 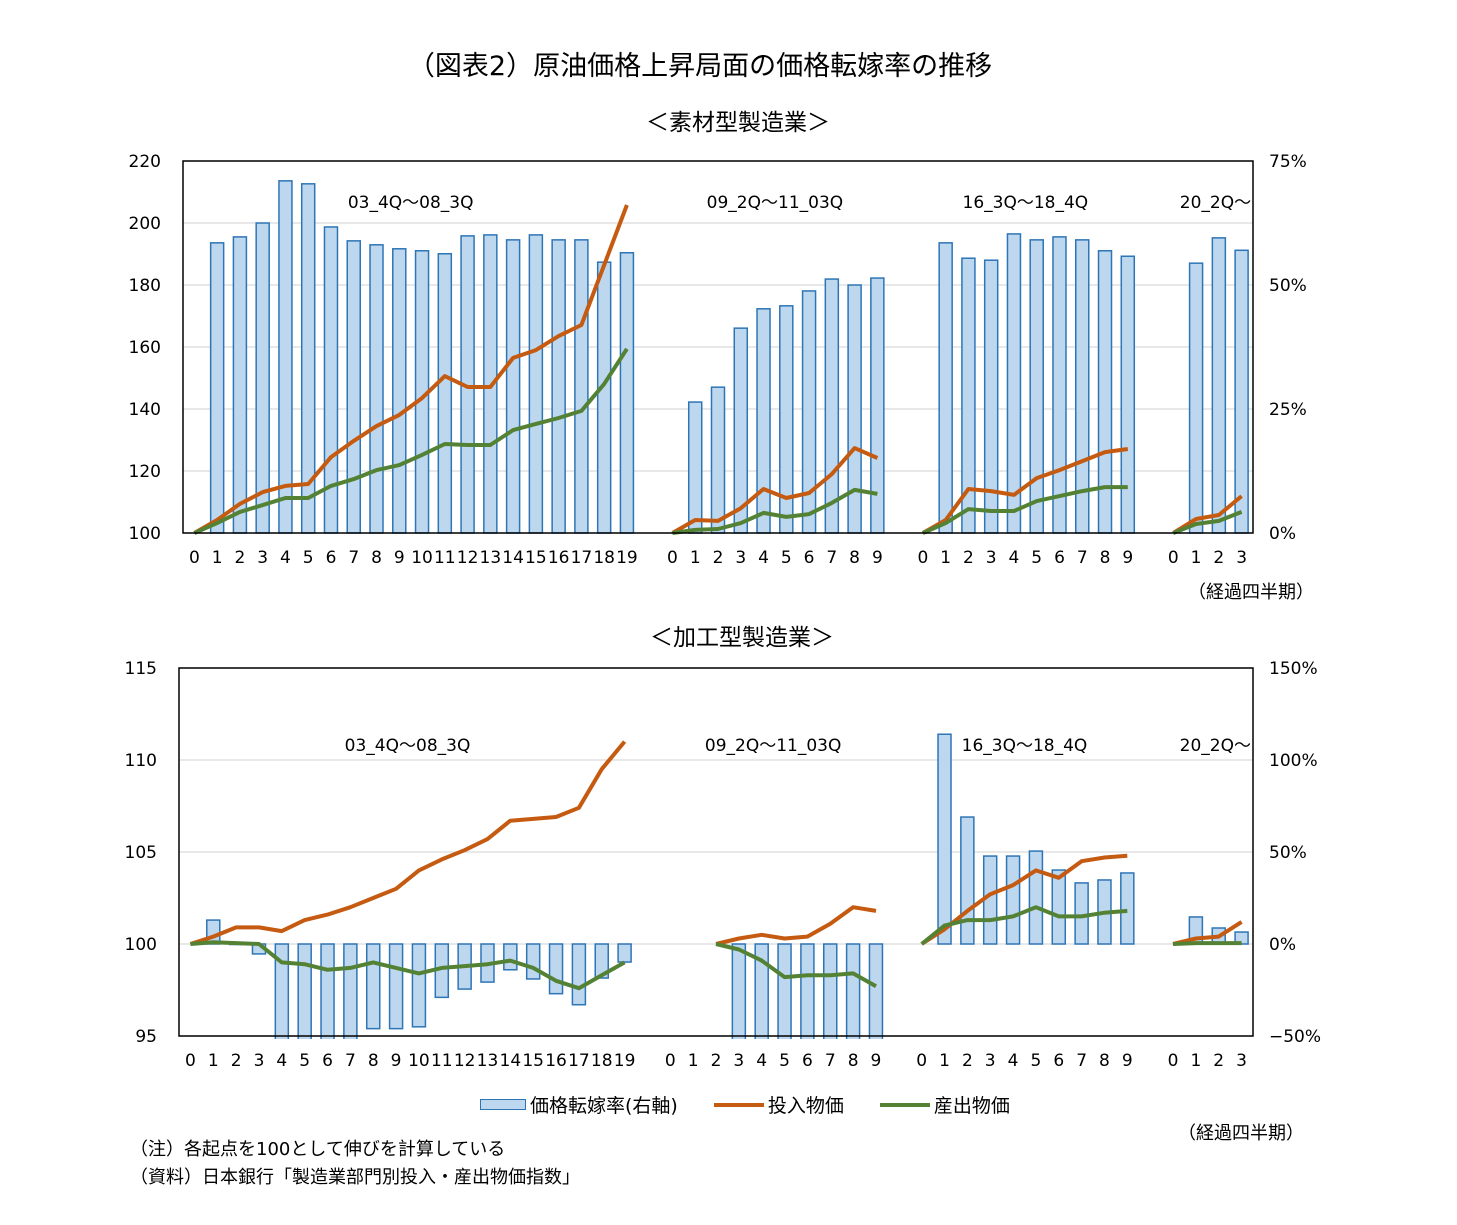 I want to click on group-label: 03_4Q～08_3Q, so click(x=408, y=746).